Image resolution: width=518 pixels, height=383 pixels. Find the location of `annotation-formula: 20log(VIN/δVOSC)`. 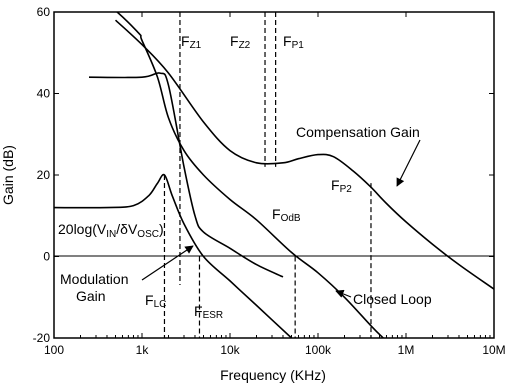

annotation-formula: 20log(VIN/δVOSC) is located at coordinates (111, 230).